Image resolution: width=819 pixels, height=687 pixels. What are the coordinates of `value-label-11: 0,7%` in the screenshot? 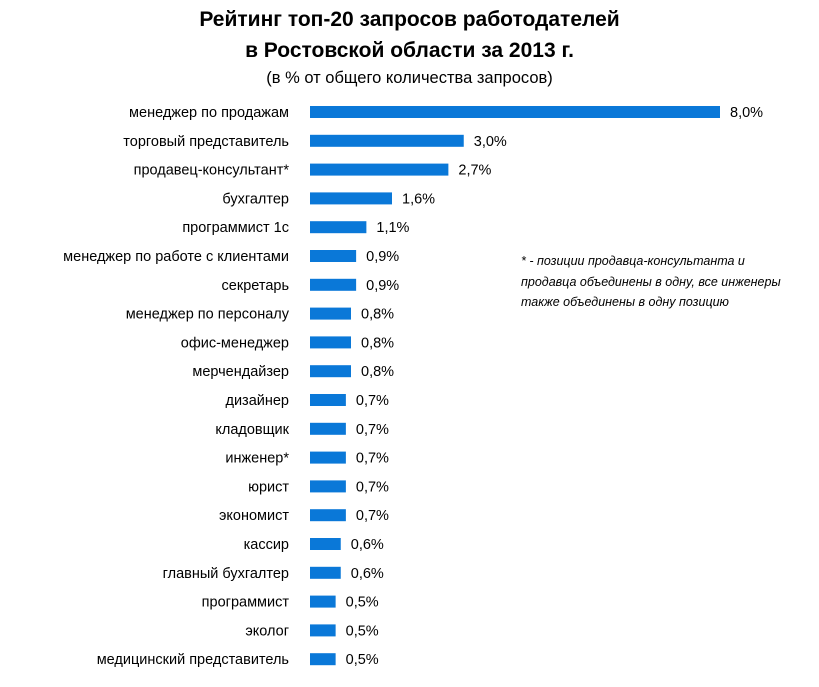 It's located at (372, 430).